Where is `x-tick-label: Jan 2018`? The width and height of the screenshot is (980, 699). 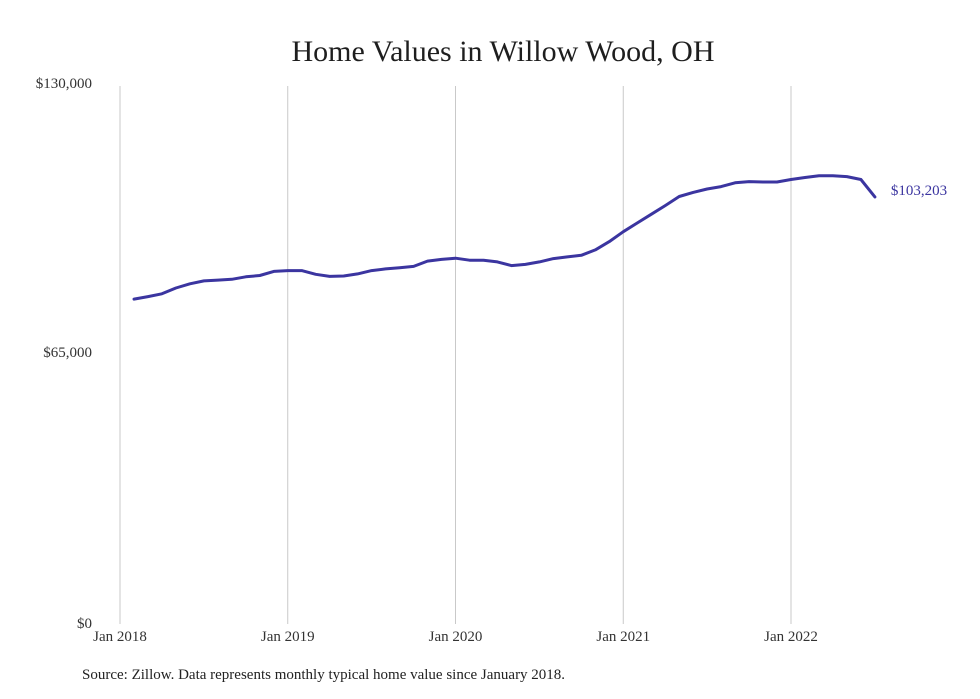 x-tick-label: Jan 2018 is located at coordinates (120, 637).